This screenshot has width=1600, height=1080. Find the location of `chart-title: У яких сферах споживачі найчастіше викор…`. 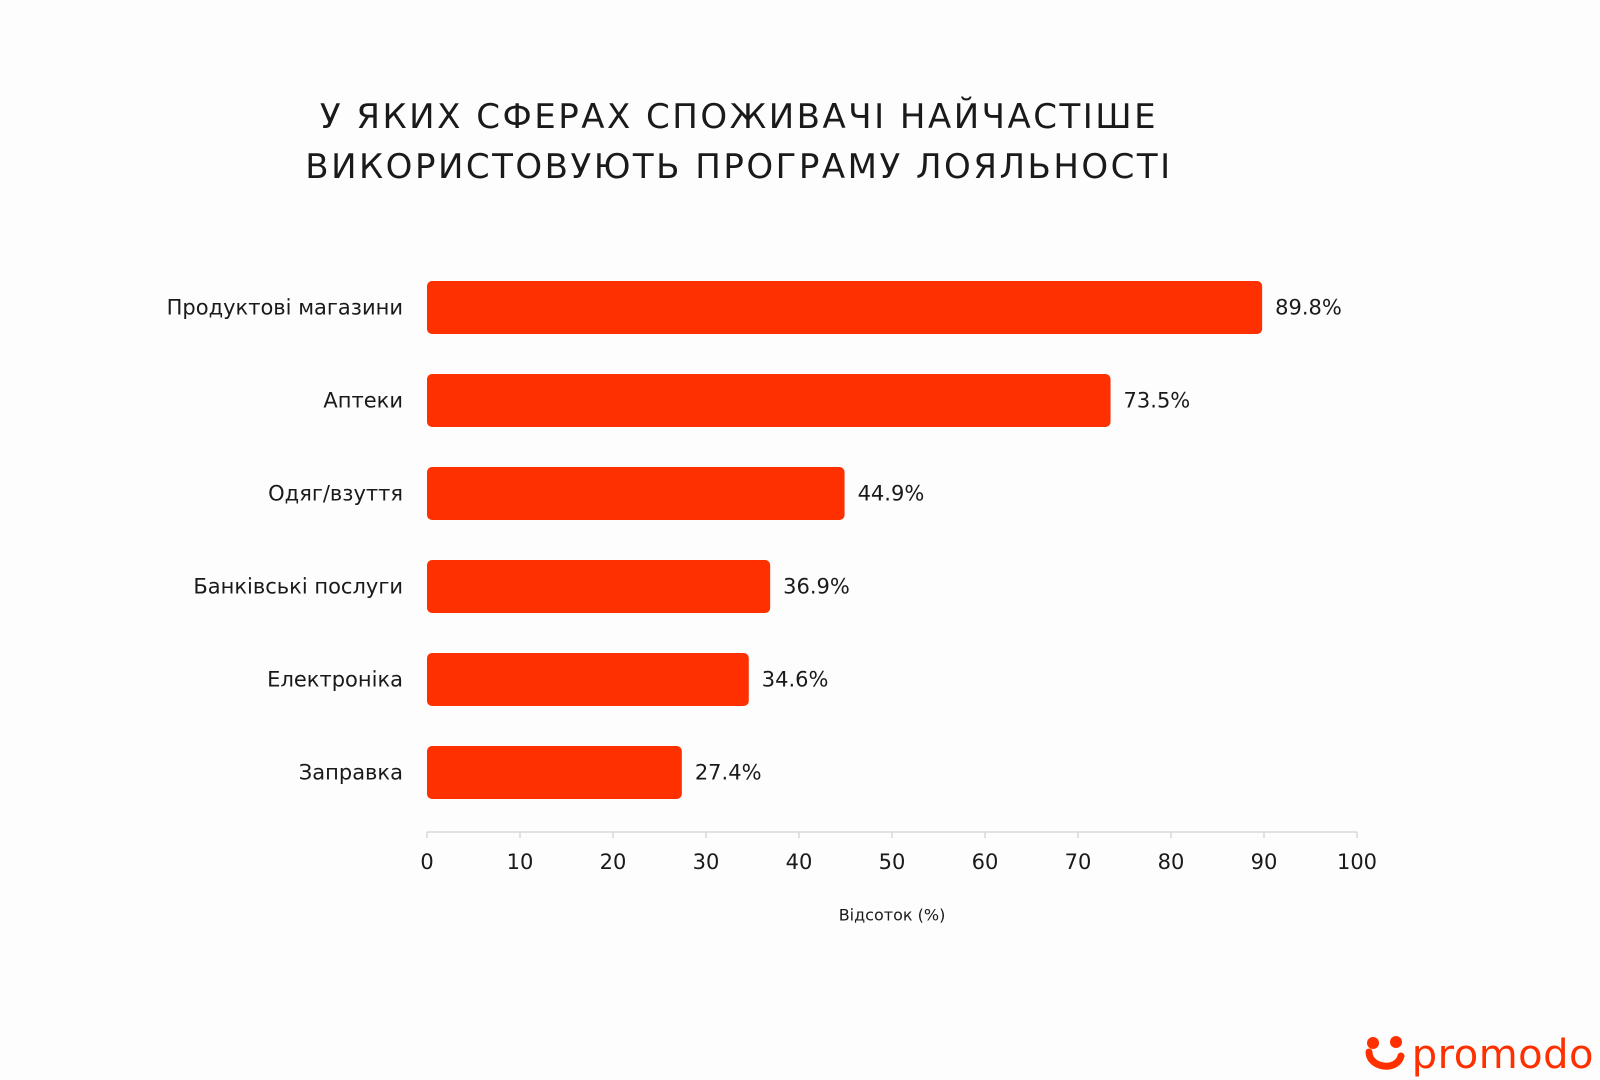

chart-title: У яких сферах споживачі найчастіше викор… is located at coordinates (739, 142).